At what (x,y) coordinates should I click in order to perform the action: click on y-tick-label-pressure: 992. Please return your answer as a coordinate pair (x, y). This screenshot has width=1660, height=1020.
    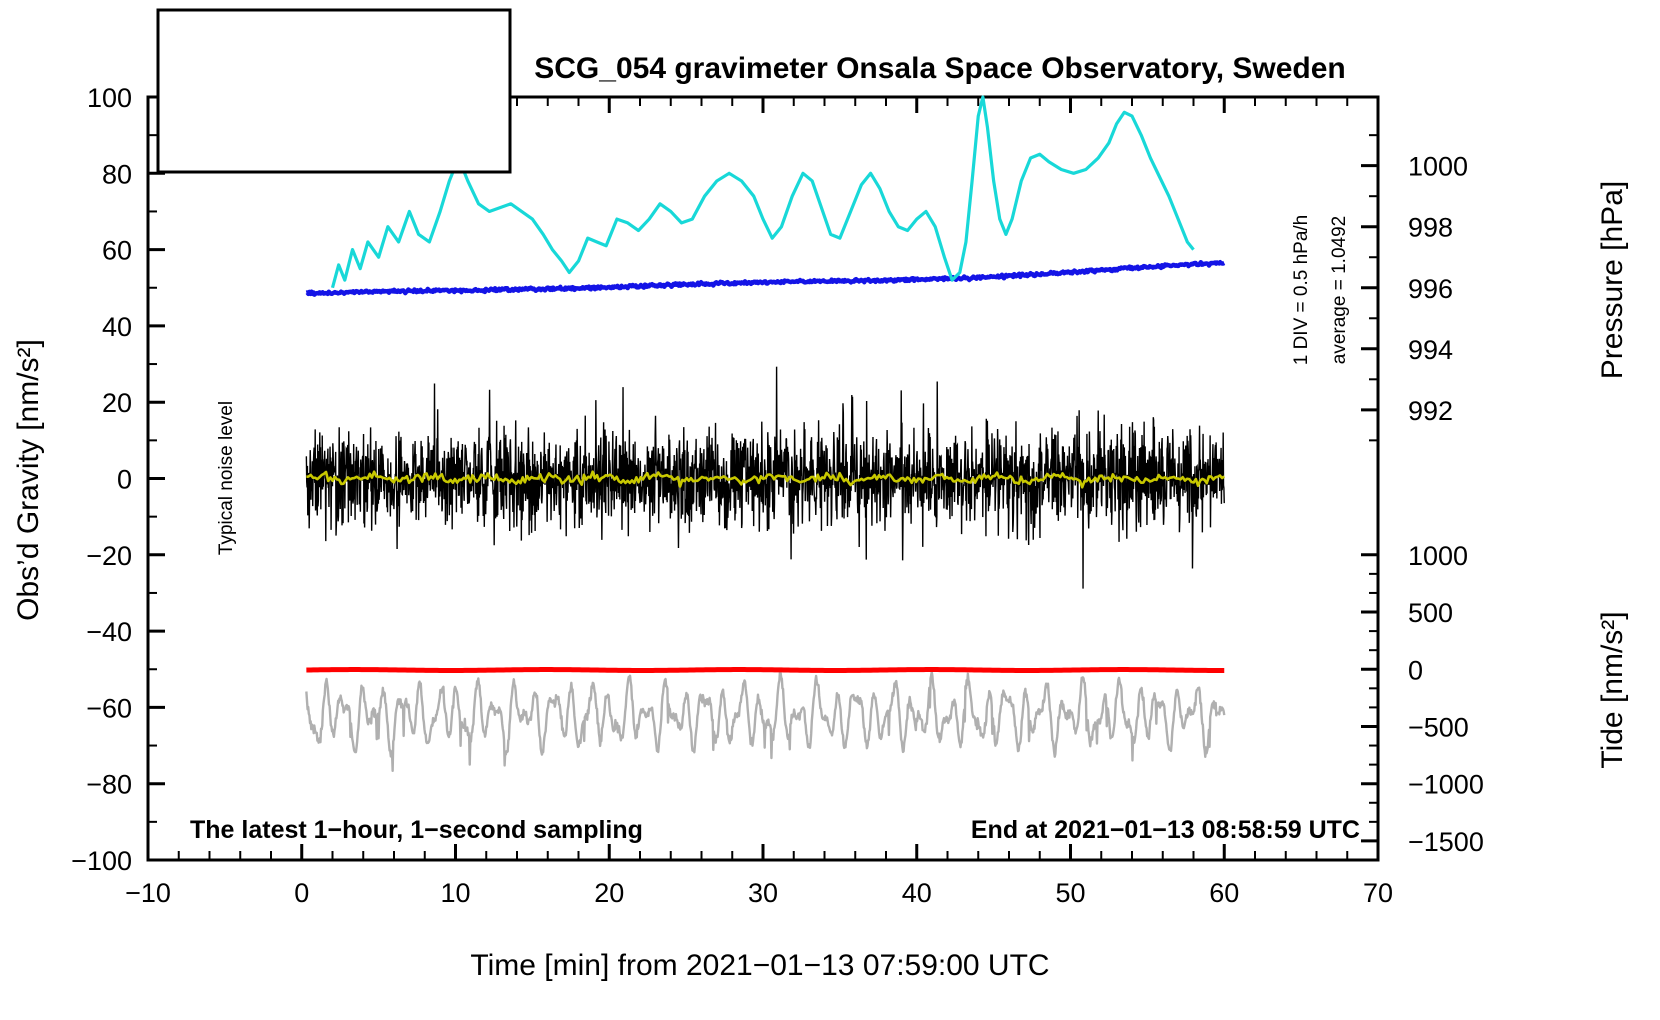
    Looking at the image, I should click on (1430, 411).